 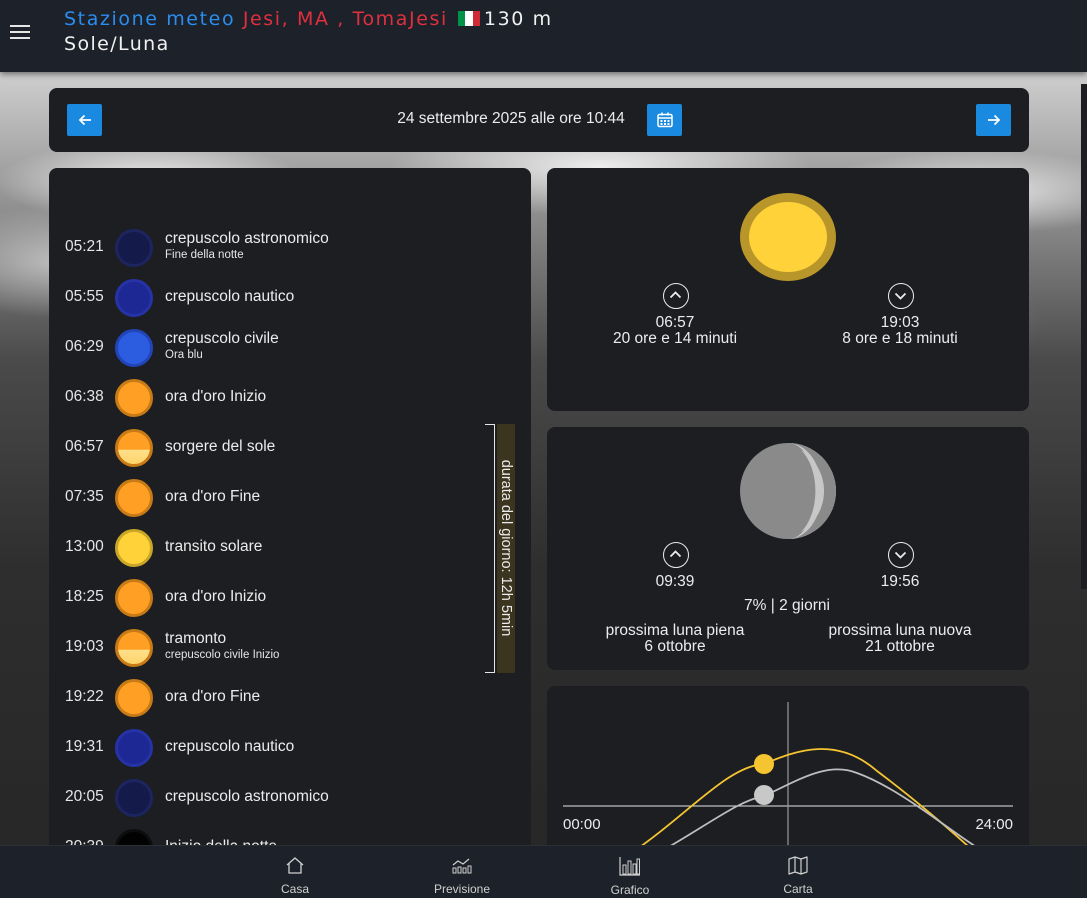 I want to click on nav-chart: Grafico, so click(x=630, y=876).